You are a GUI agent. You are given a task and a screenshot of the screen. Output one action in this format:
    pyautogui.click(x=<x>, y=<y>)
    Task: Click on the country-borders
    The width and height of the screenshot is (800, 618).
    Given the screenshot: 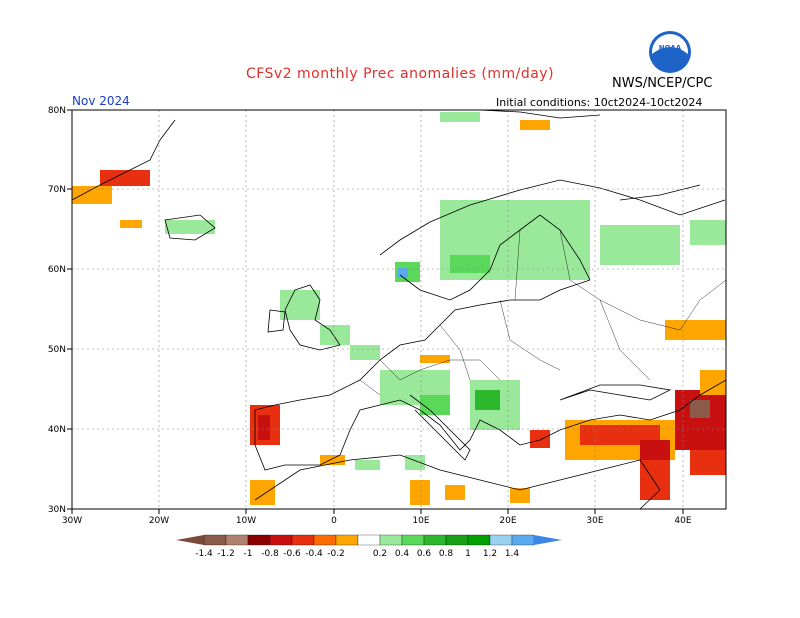 What is the action you would take?
    pyautogui.click(x=543, y=312)
    